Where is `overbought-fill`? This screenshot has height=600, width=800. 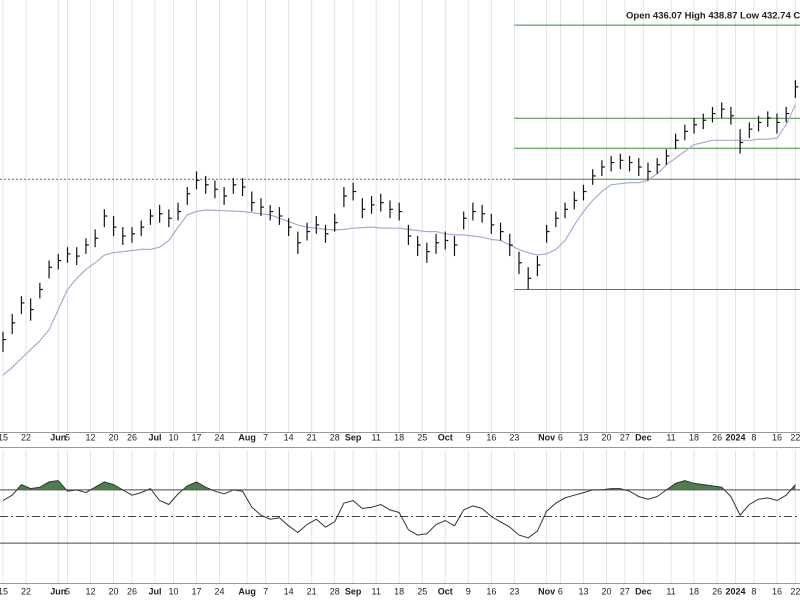
overbought-fill is located at coordinates (399, 485).